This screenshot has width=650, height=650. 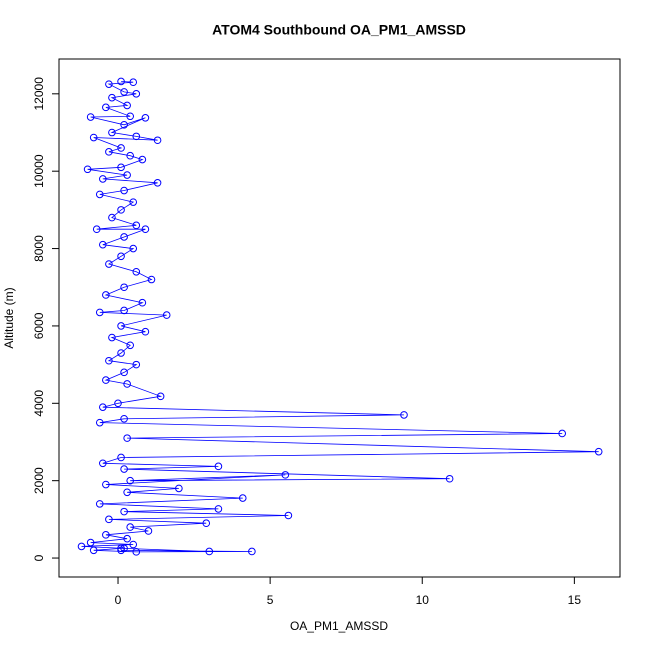 What do you see at coordinates (270, 600) in the screenshot?
I see `x-tick-label: 5` at bounding box center [270, 600].